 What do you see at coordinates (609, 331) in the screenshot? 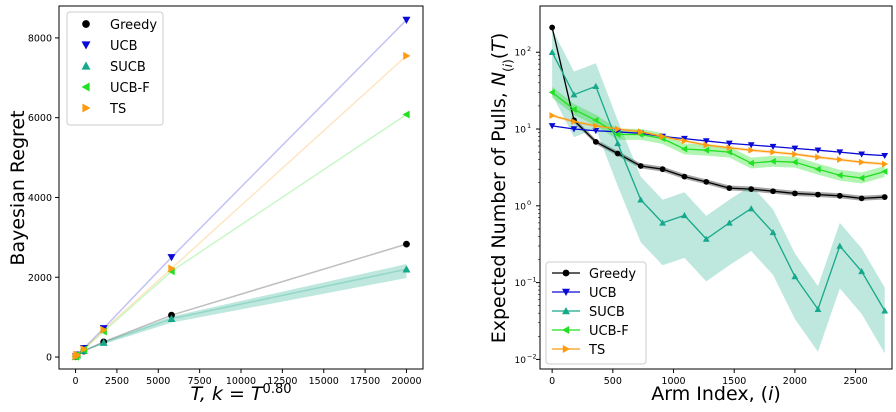
I see `right-legend-label-ucb-f: UCB-F` at bounding box center [609, 331].